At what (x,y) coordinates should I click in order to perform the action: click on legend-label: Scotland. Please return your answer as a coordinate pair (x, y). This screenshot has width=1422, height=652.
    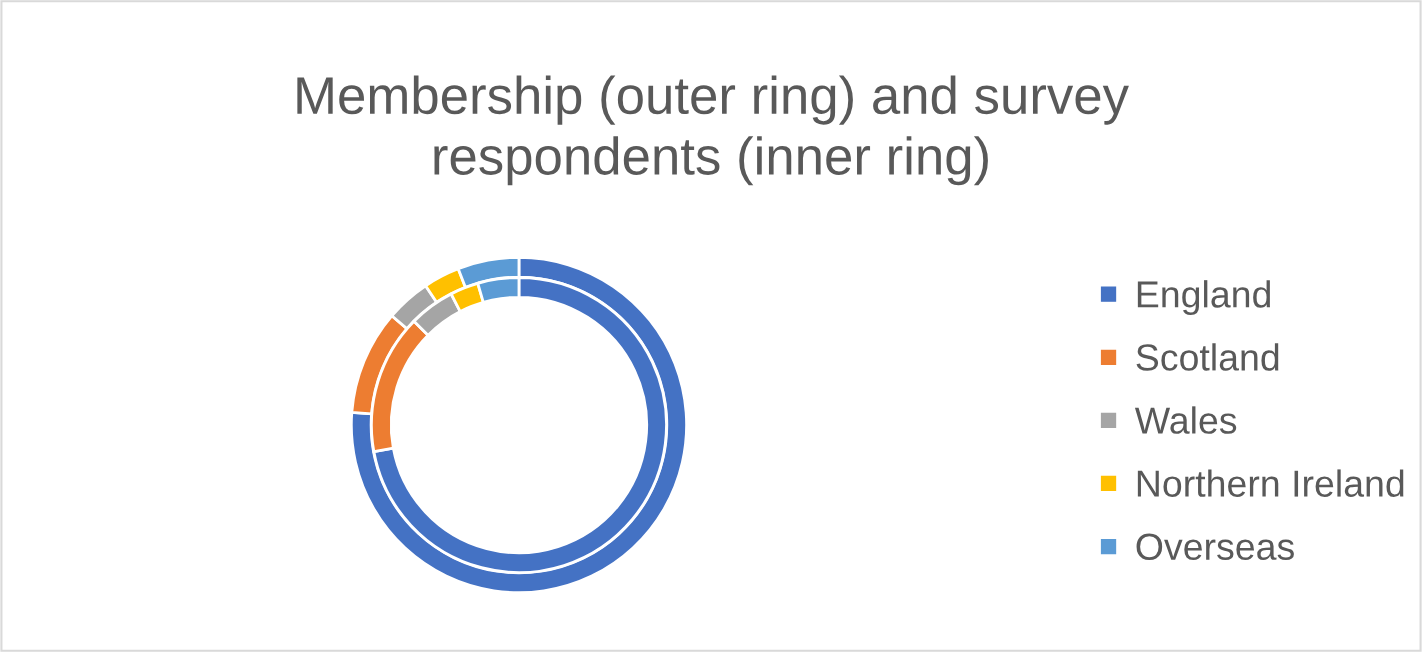
    Looking at the image, I should click on (1207, 357).